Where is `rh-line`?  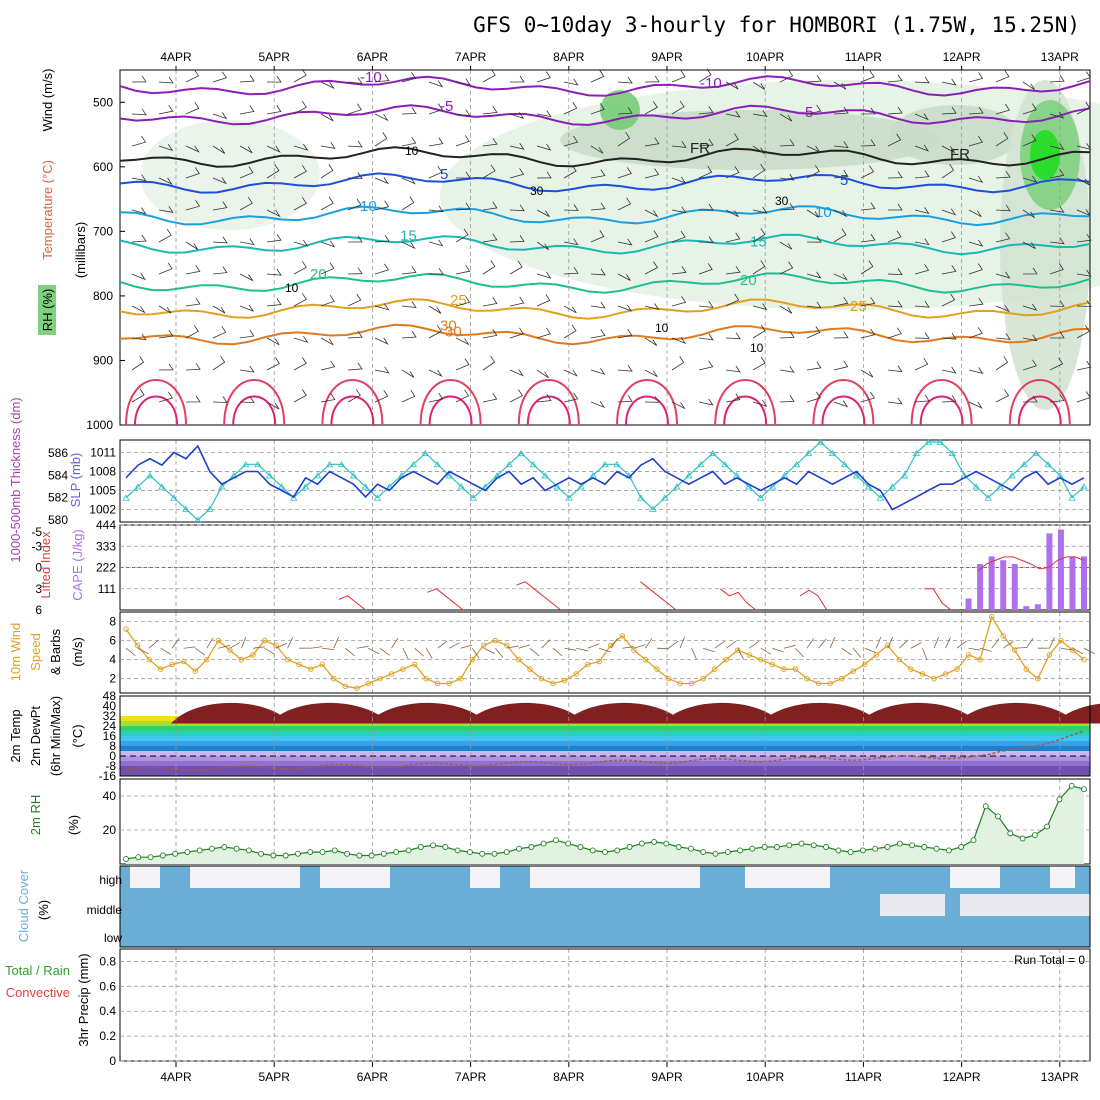
rh-line is located at coordinates (605, 822).